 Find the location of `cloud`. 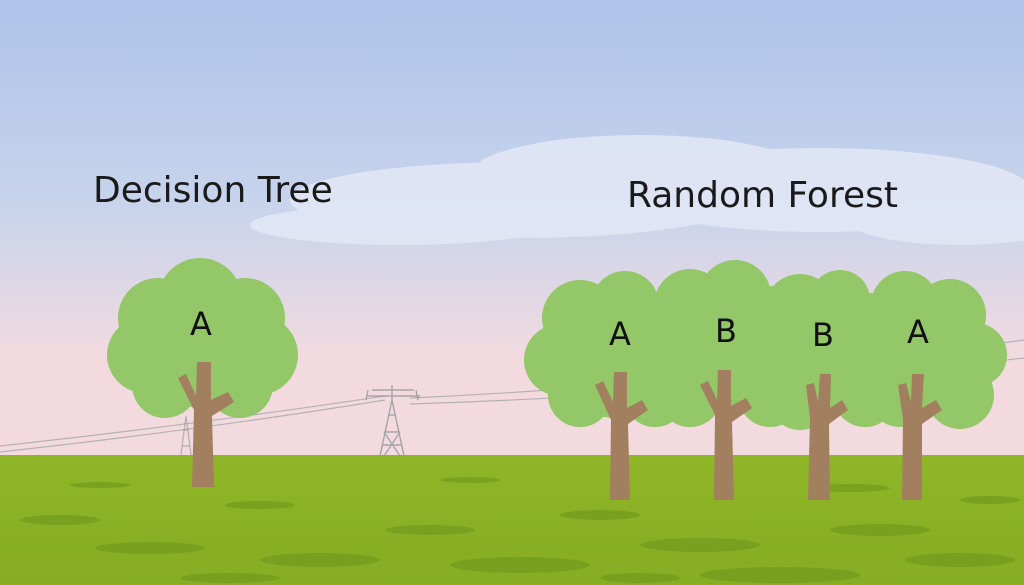

cloud is located at coordinates (637, 190).